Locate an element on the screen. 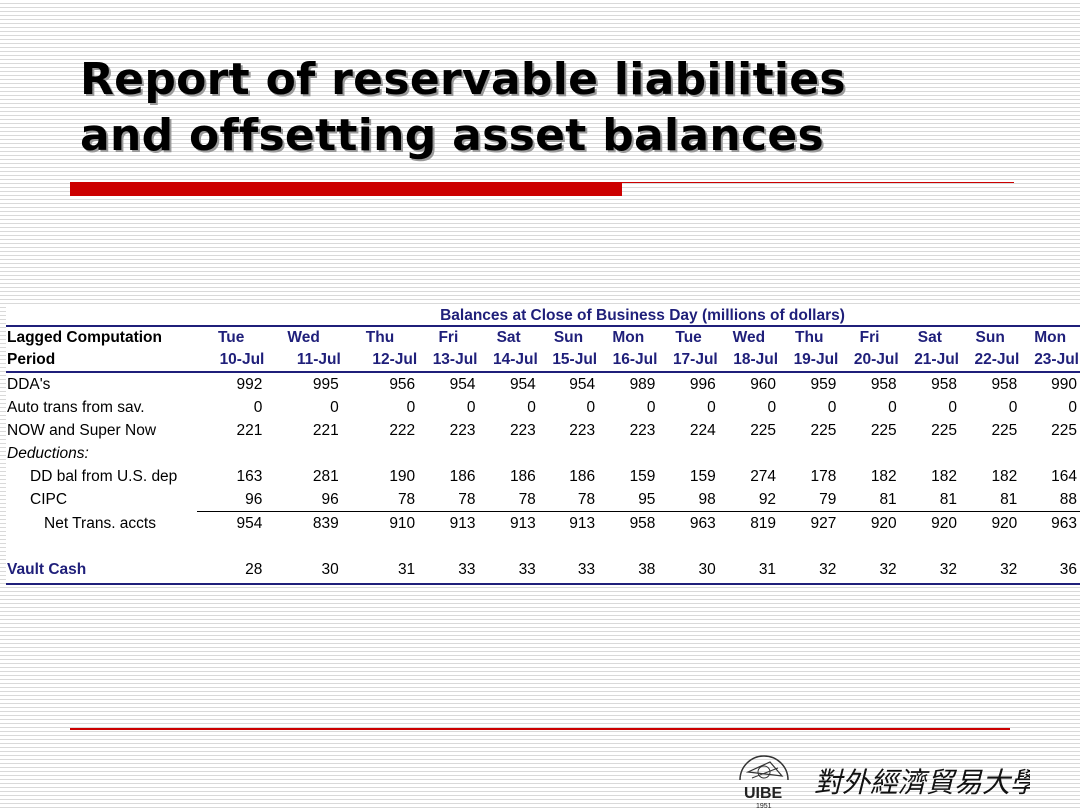  table-cell: 819 is located at coordinates (763, 523).